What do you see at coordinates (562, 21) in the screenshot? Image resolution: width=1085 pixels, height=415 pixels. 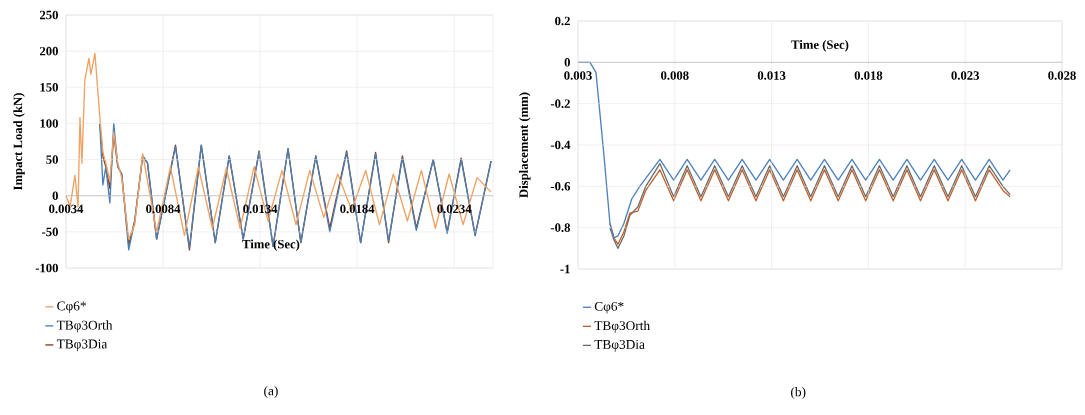 I see `y-tick-label: 0.2` at bounding box center [562, 21].